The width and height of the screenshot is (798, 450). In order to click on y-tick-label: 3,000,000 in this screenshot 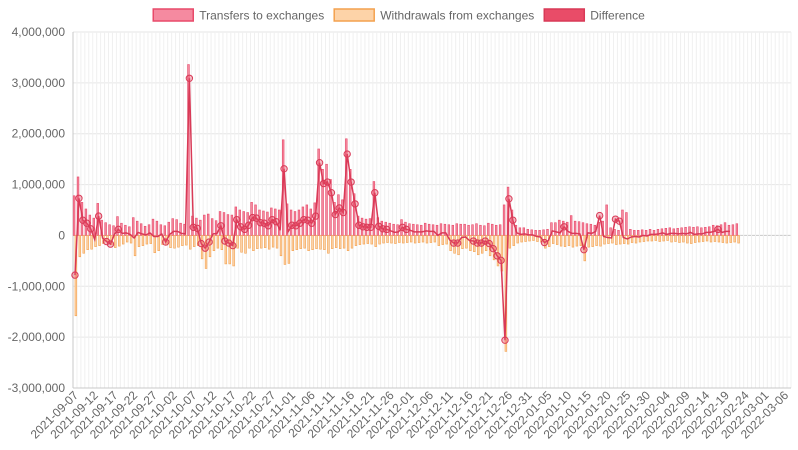, I will do `click(39, 83)`.